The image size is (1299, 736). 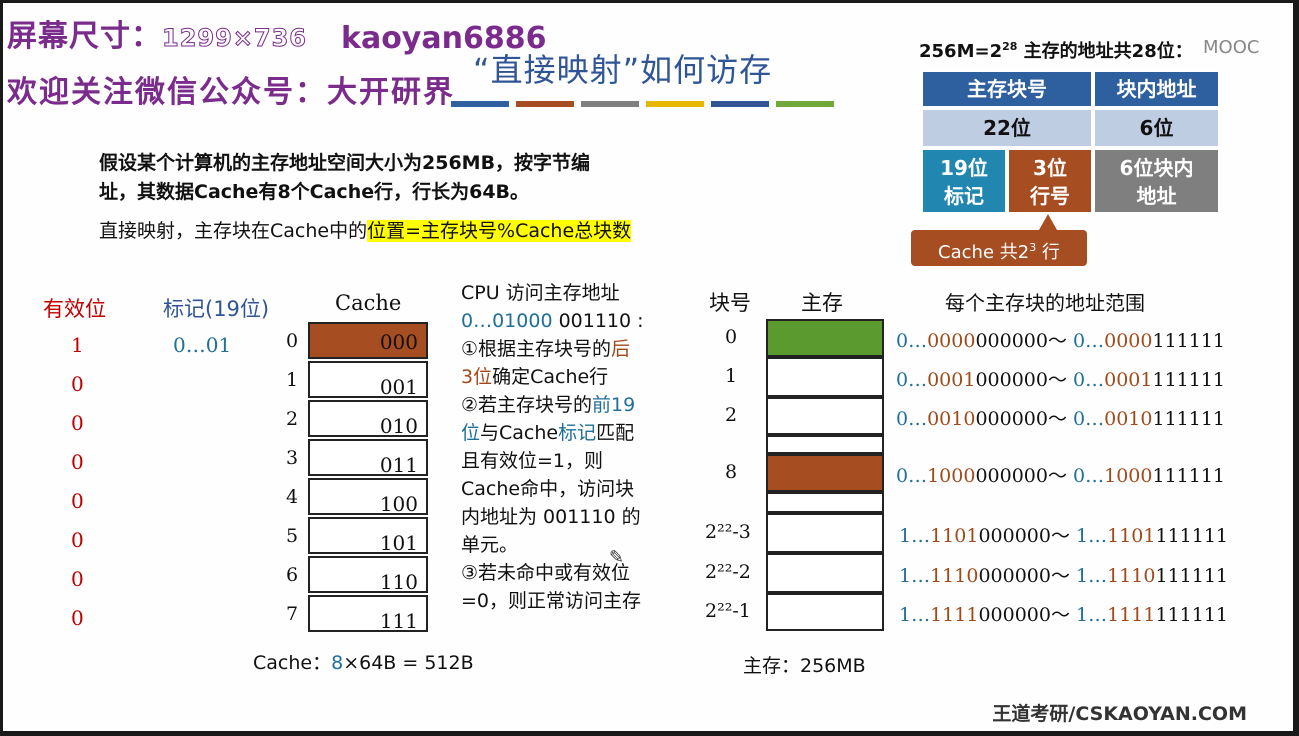 What do you see at coordinates (231, 89) in the screenshot?
I see `watermark-line2: 欢迎关注微信公众号：大开研界` at bounding box center [231, 89].